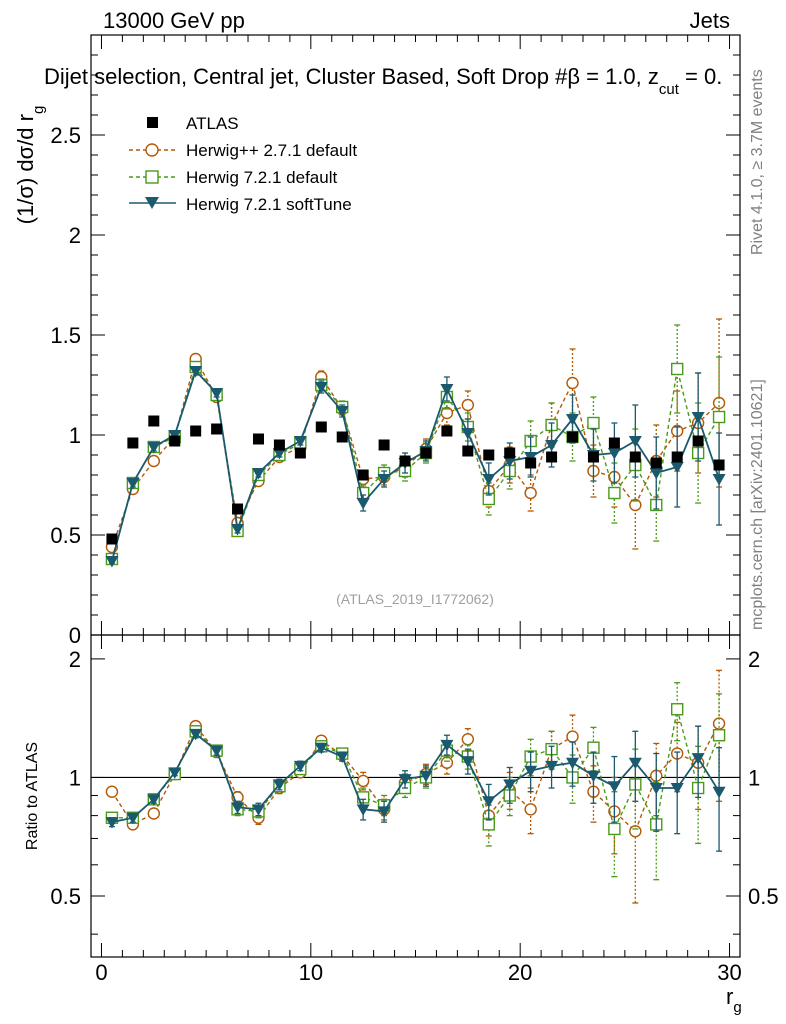 The width and height of the screenshot is (786, 1024). Describe the element at coordinates (75, 635) in the screenshot. I see `main-ytick-label: 0` at that location.